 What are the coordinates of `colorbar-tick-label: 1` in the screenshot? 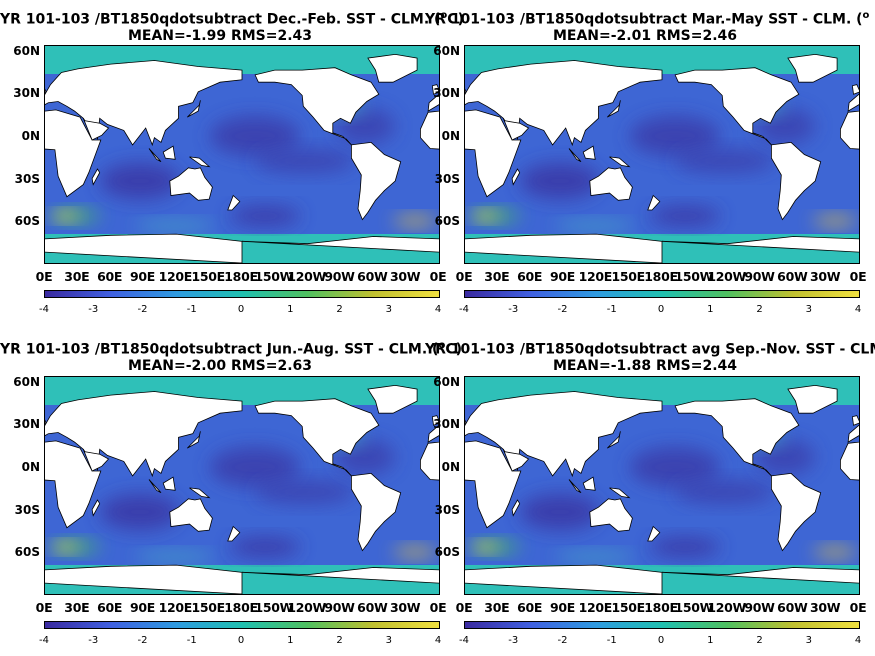 It's located at (290, 640).